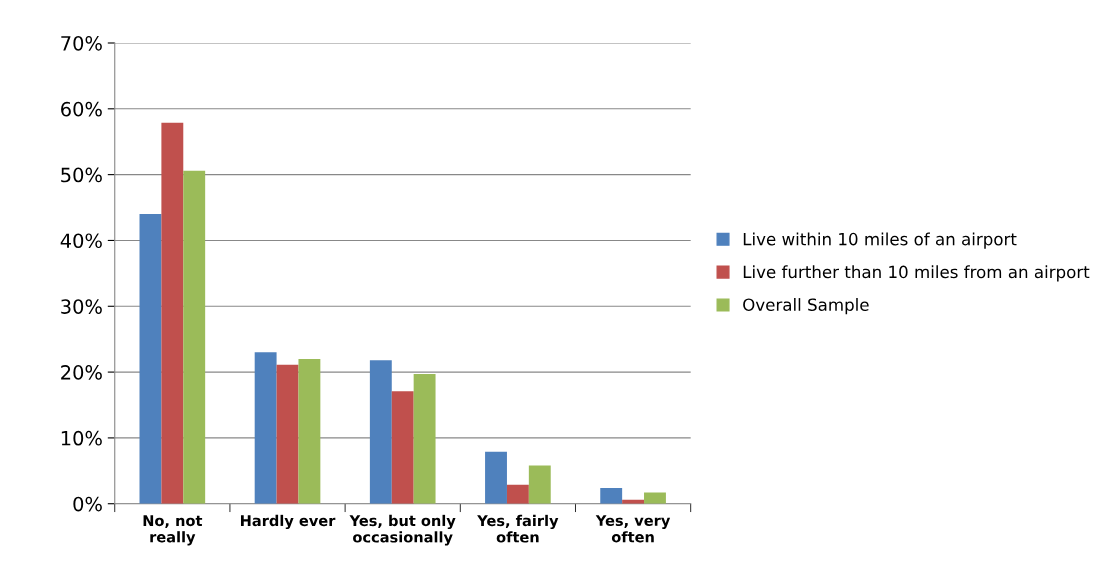 The image size is (1114, 581). Describe the element at coordinates (173, 530) in the screenshot. I see `x-tick-label: No, not really` at that location.